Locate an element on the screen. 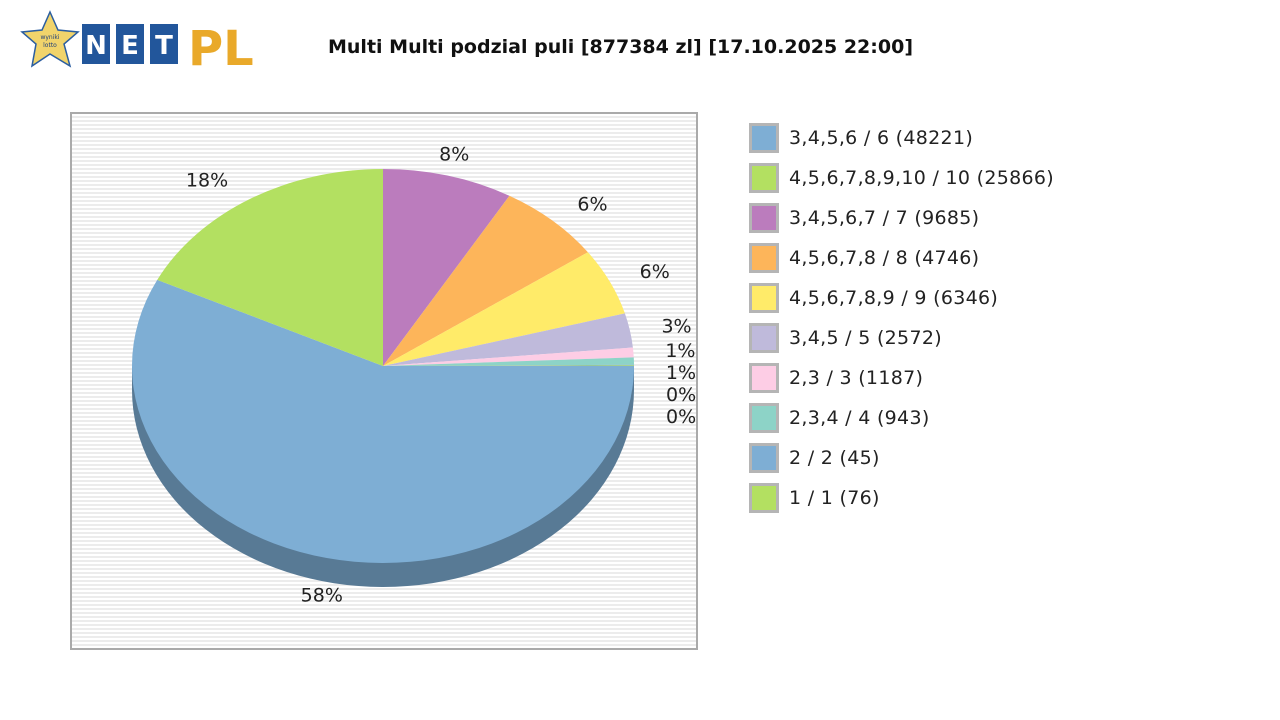 The image size is (1280, 720). legend-label: 4,5,6,7,8,9 / 9 (6346) is located at coordinates (894, 298).